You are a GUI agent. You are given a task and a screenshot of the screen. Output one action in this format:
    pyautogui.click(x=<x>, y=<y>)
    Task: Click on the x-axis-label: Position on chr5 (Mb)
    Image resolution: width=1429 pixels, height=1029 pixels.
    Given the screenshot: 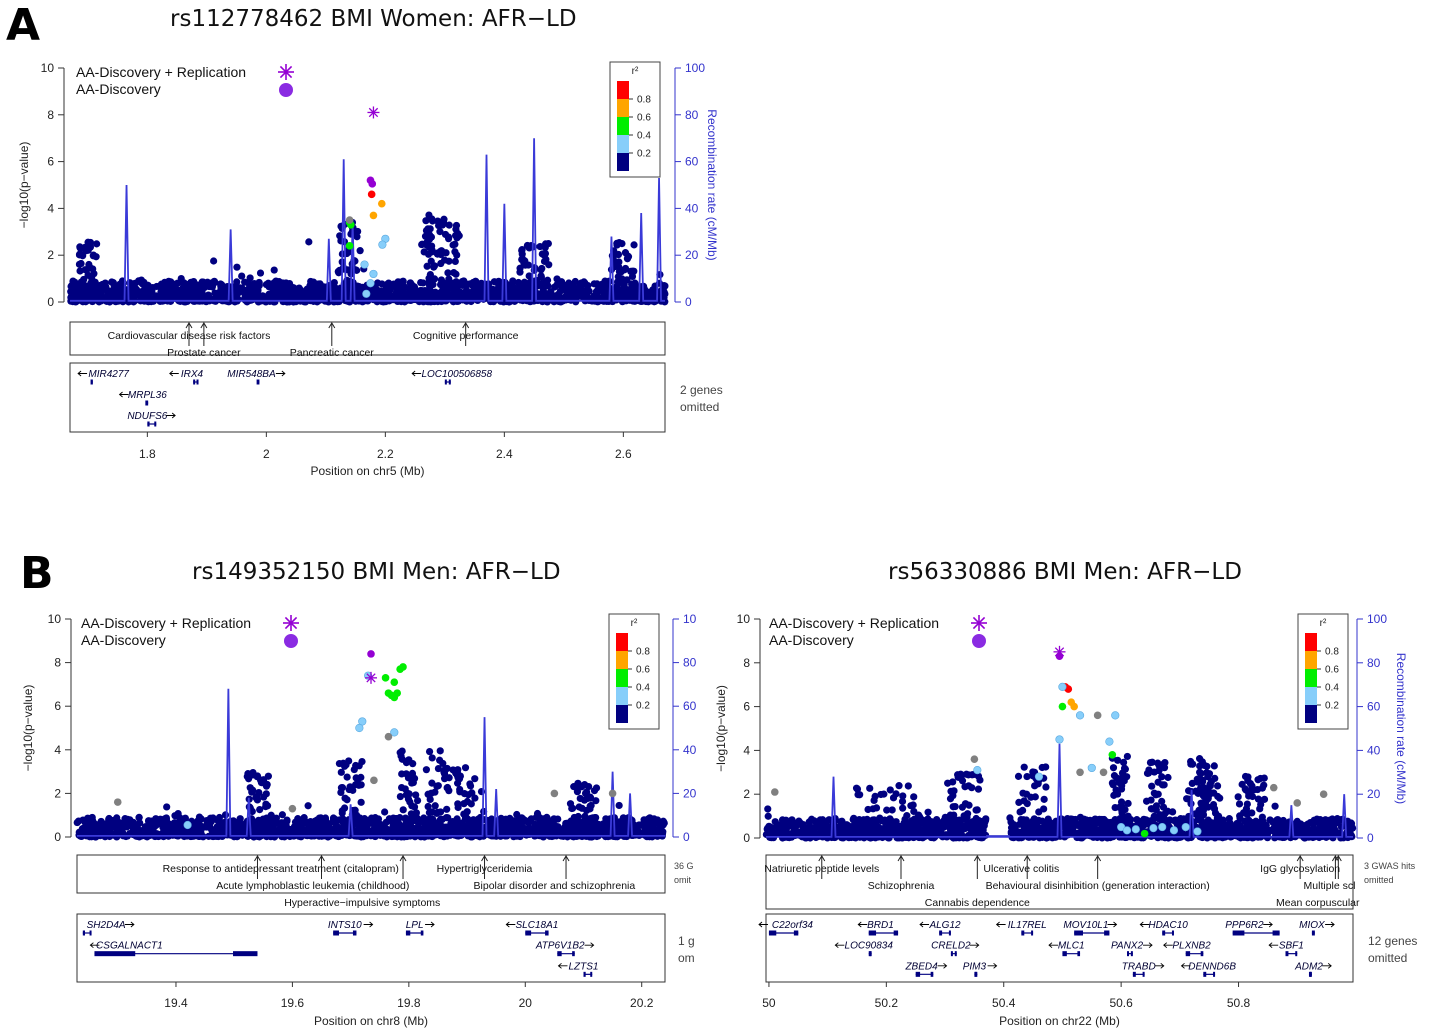 What is the action you would take?
    pyautogui.click(x=367, y=471)
    